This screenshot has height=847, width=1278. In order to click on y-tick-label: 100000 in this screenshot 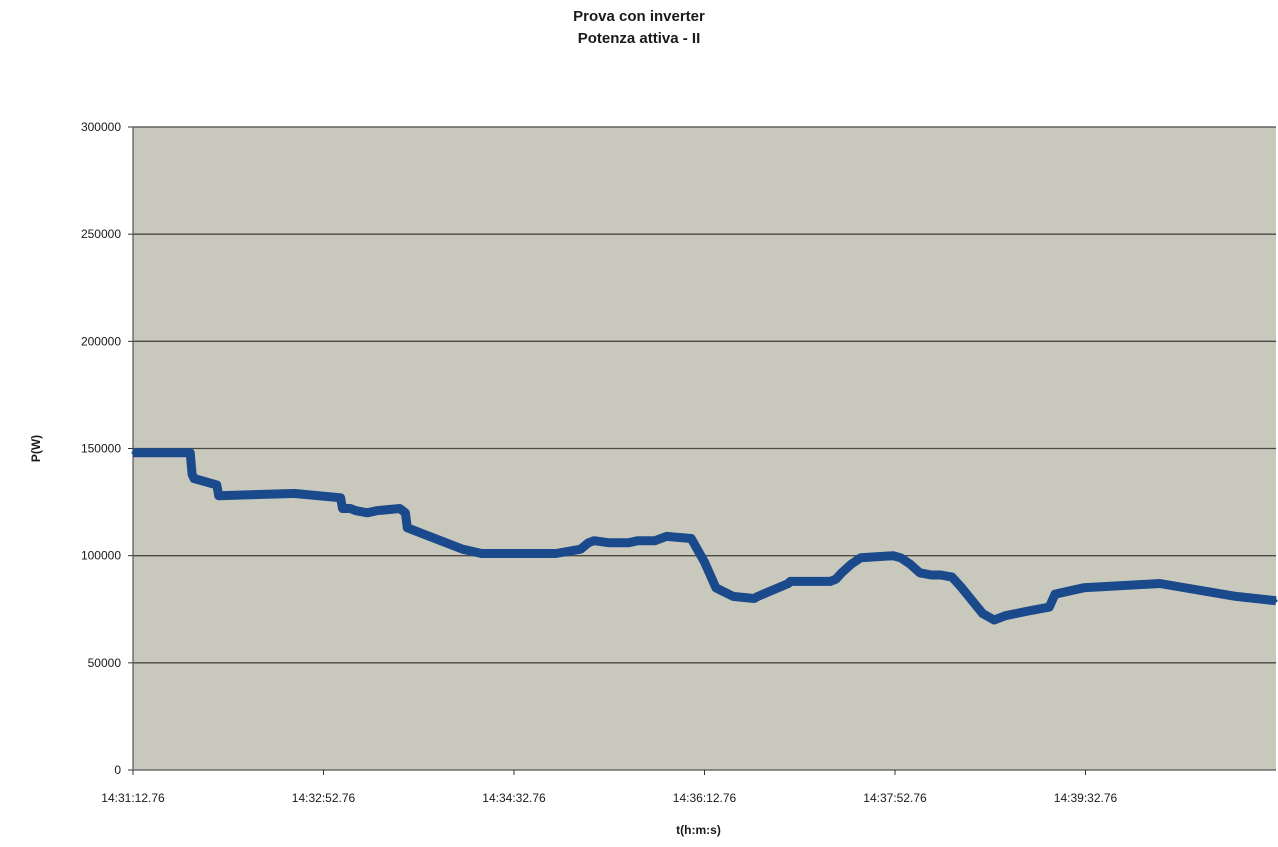, I will do `click(101, 556)`.